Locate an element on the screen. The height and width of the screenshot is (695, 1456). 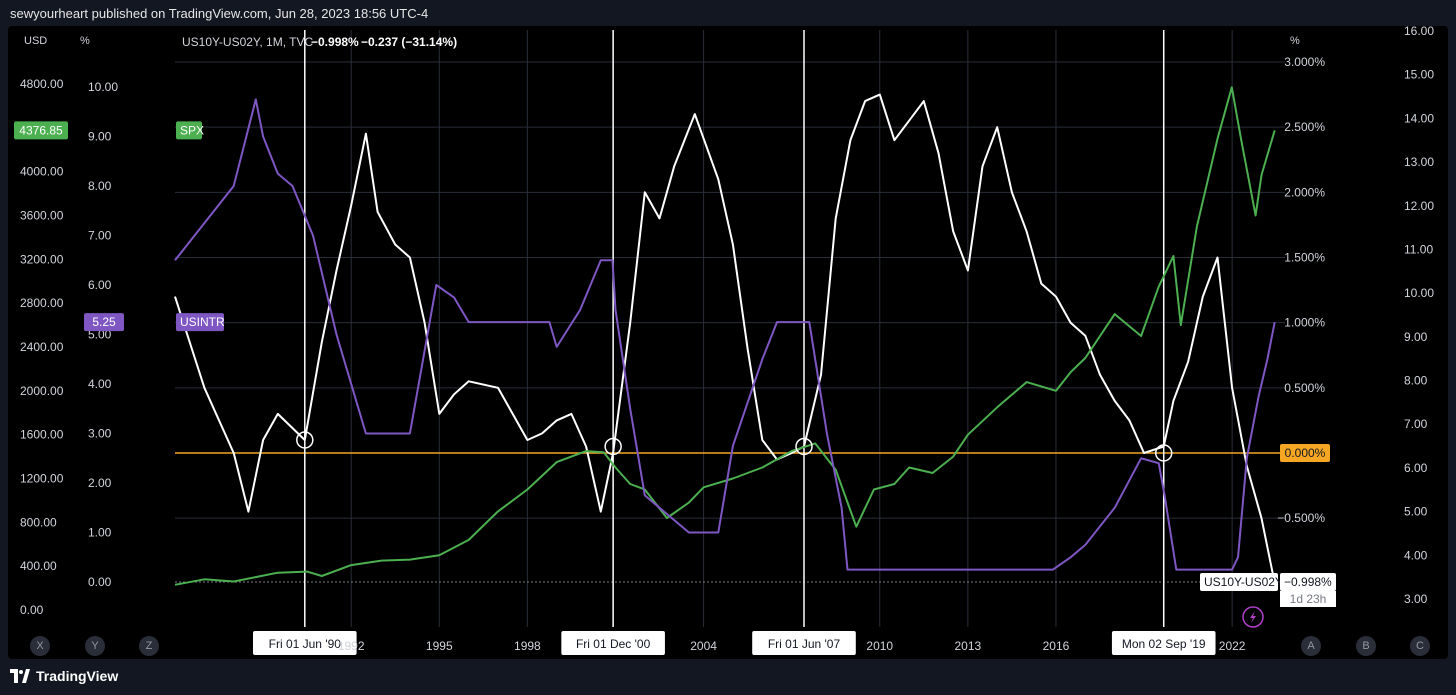
time-tick-label: 2013 is located at coordinates (968, 646).